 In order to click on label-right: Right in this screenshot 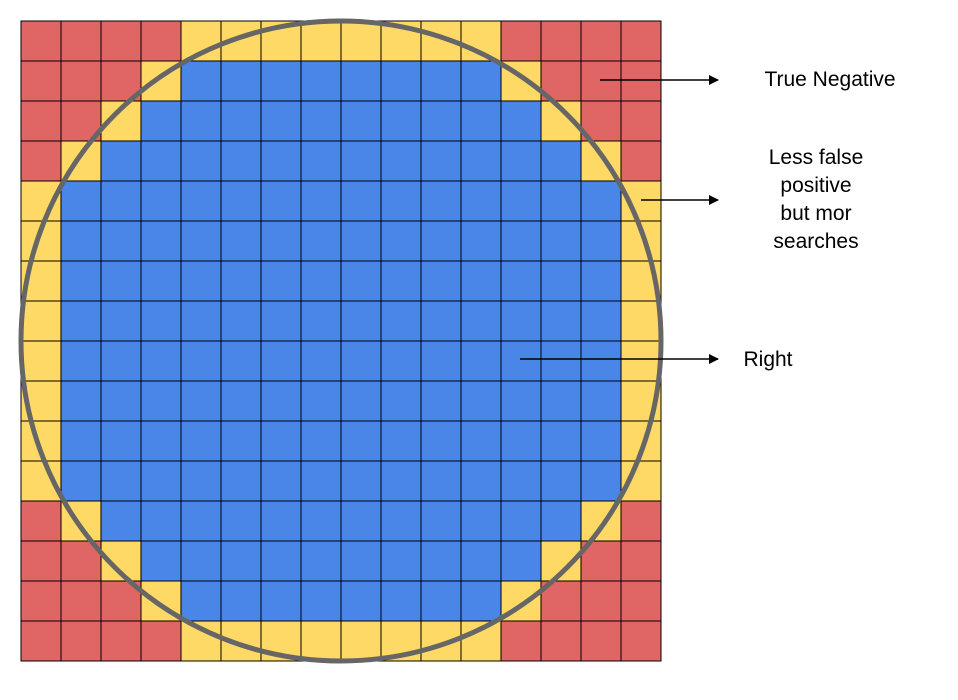, I will do `click(768, 359)`.